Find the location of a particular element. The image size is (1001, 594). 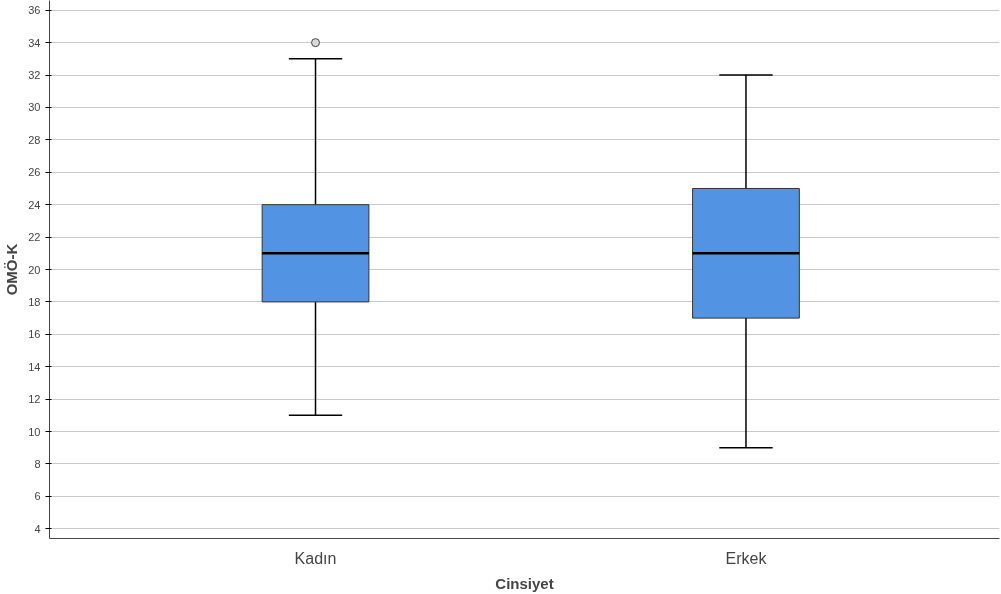

y-tick-label: 10 is located at coordinates (34, 431).